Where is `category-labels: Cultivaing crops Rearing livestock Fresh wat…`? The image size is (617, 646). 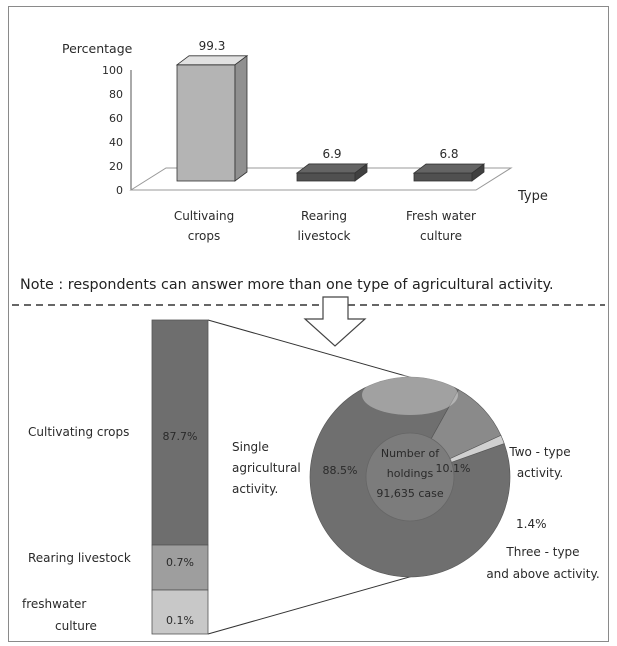
category-labels: Cultivaing crops Rearing livestock Fresh wat… is located at coordinates (325, 226).